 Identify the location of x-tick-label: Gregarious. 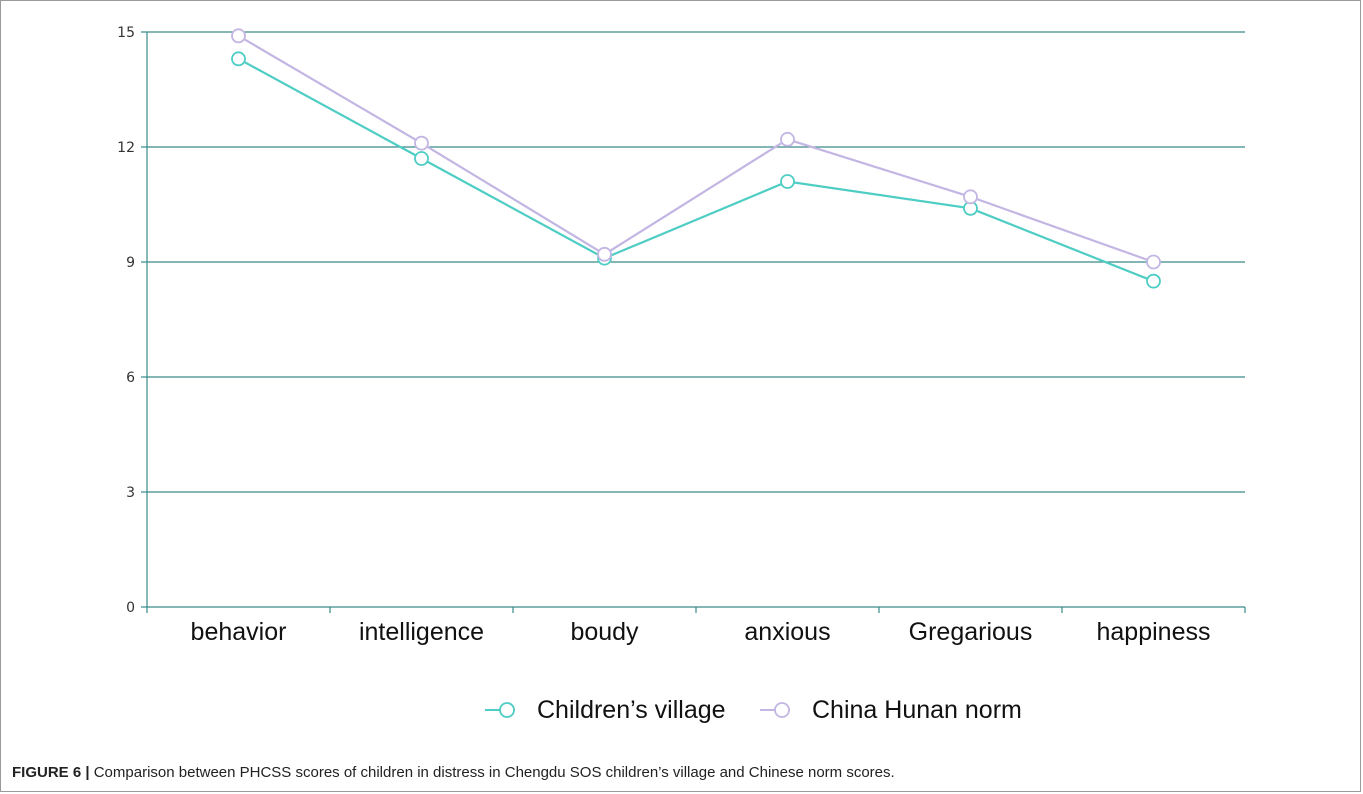
(971, 632).